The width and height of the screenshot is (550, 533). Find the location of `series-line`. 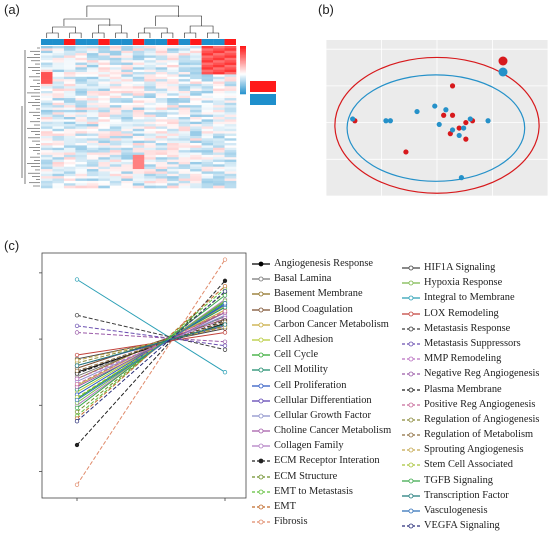

series-line is located at coordinates (151, 326).